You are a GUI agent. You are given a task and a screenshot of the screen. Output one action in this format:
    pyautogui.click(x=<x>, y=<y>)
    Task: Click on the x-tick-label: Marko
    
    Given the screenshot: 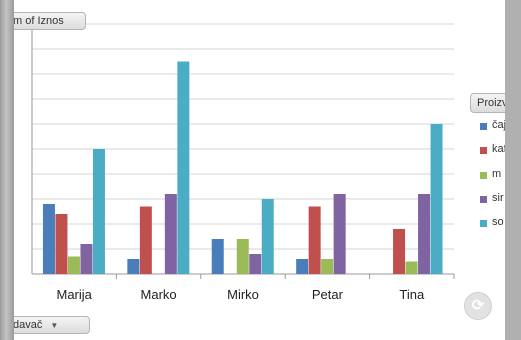 What is the action you would take?
    pyautogui.click(x=159, y=294)
    